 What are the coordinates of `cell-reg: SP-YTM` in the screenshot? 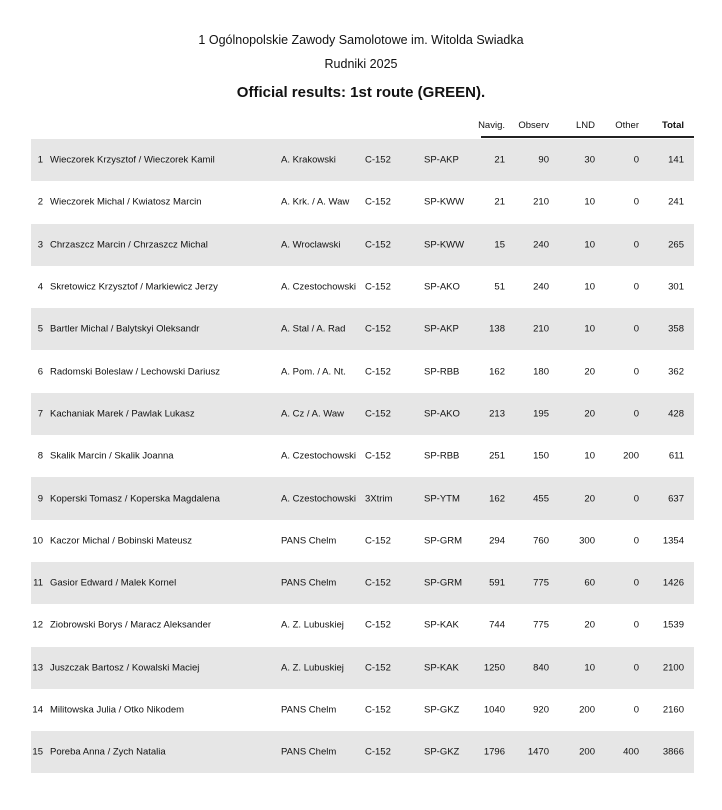 It's located at (442, 499).